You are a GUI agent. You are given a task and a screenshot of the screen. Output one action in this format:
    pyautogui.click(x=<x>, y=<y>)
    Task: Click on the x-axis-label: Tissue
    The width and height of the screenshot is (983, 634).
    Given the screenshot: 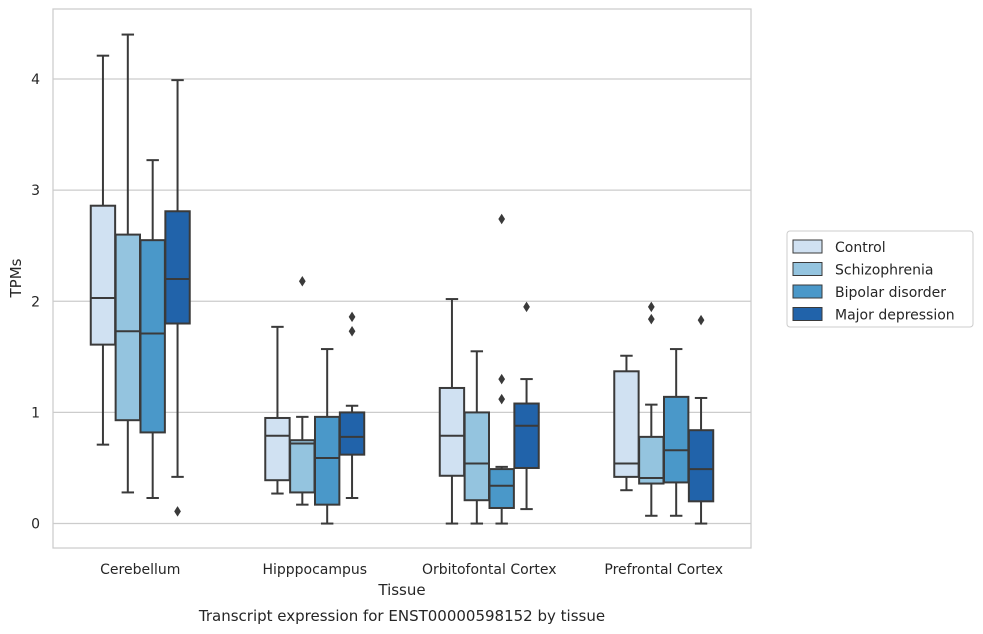 What is the action you would take?
    pyautogui.click(x=401, y=590)
    